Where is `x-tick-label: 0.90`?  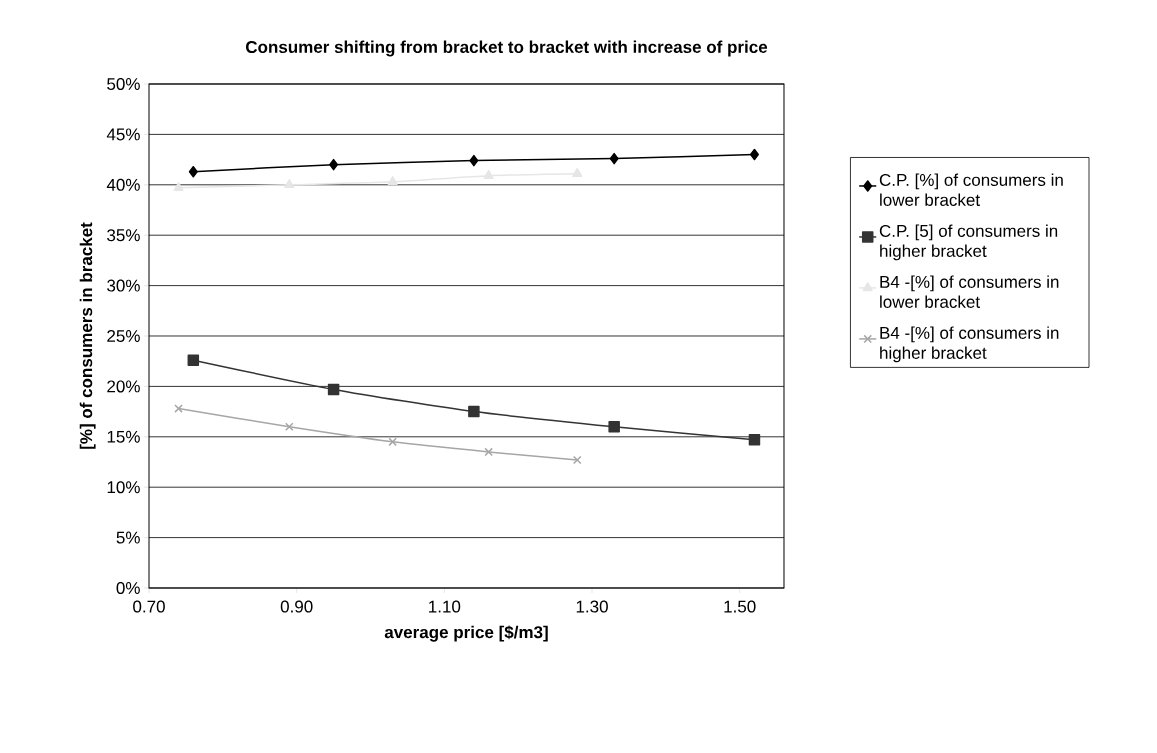 x-tick-label: 0.90 is located at coordinates (296, 606).